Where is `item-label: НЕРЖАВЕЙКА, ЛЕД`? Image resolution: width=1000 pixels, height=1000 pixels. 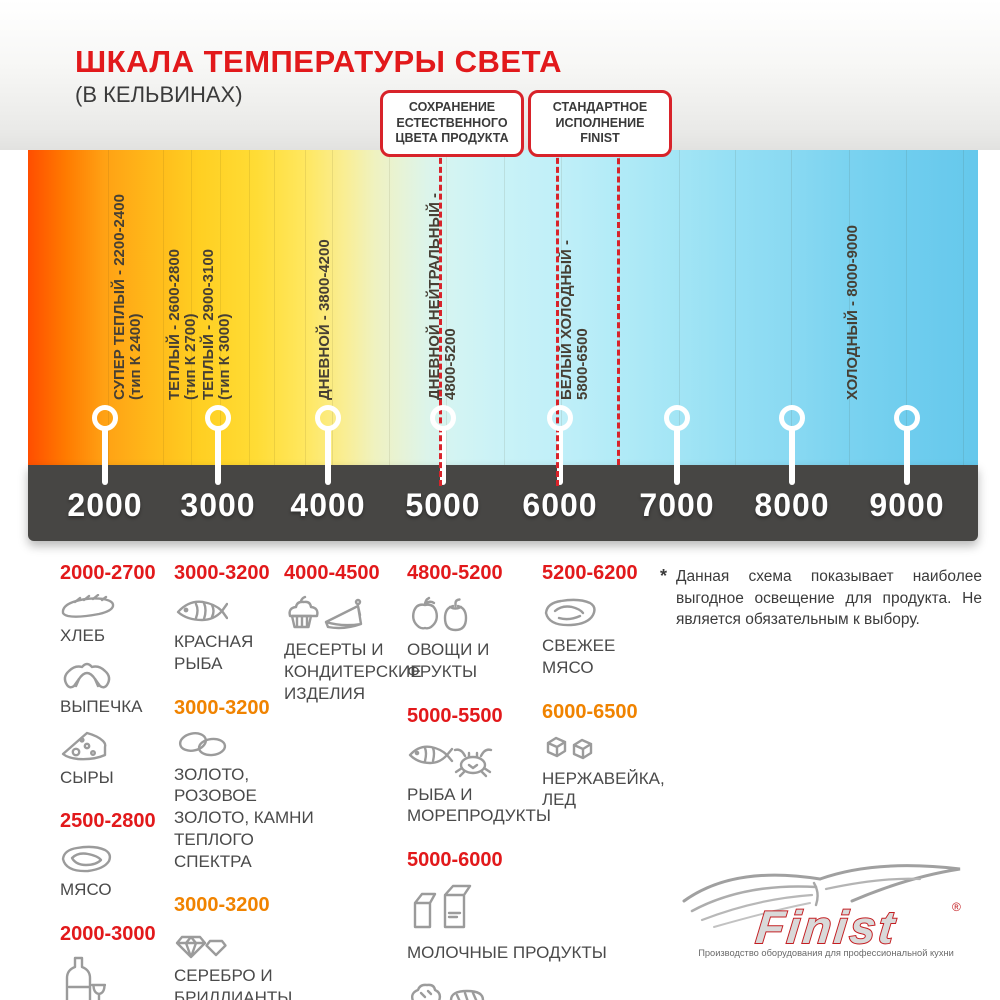 item-label: НЕРЖАВЕЙКА, ЛЕД is located at coordinates (603, 789).